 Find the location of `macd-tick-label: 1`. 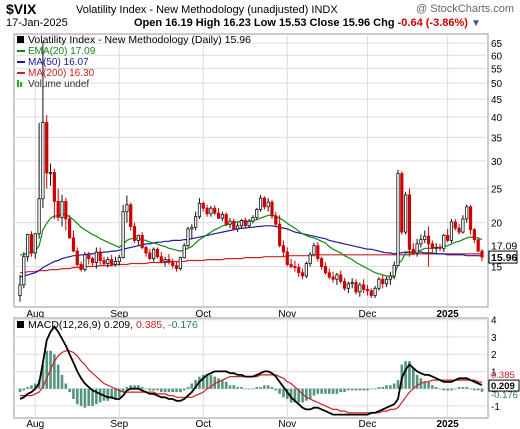

macd-tick-label: 1 is located at coordinates (494, 372).